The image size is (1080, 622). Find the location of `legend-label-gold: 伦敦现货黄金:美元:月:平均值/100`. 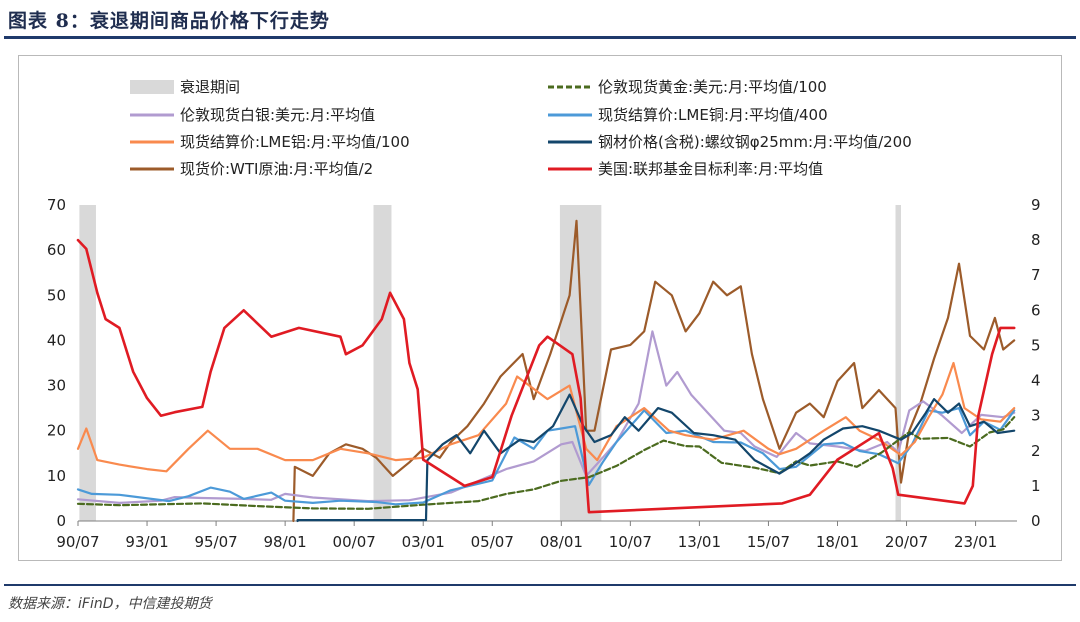

legend-label-gold: 伦敦现货黄金:美元:月:平均值/100 is located at coordinates (712, 87).